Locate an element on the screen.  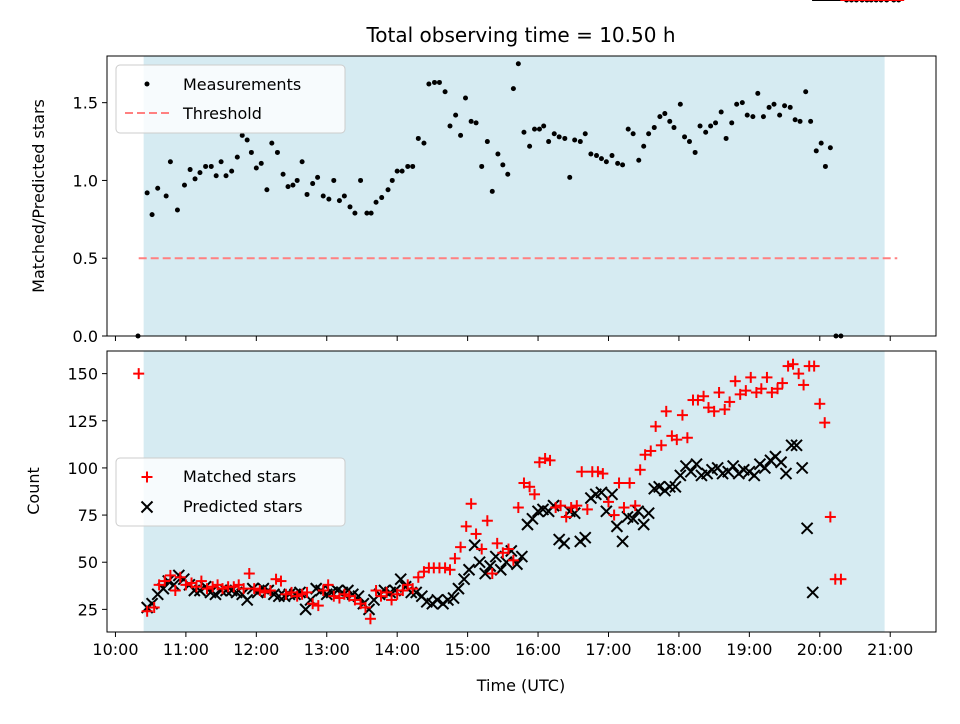
bottom-y-tick-label: 75 is located at coordinates (88, 515).